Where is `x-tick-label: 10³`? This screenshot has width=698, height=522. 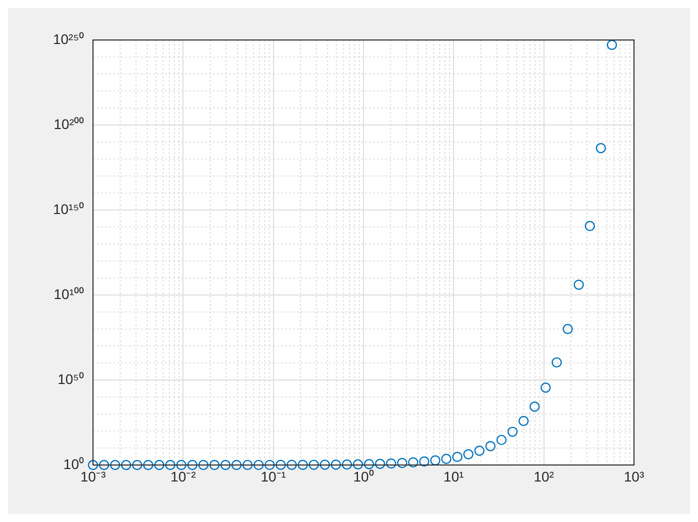
x-tick-label: 10³ is located at coordinates (634, 476).